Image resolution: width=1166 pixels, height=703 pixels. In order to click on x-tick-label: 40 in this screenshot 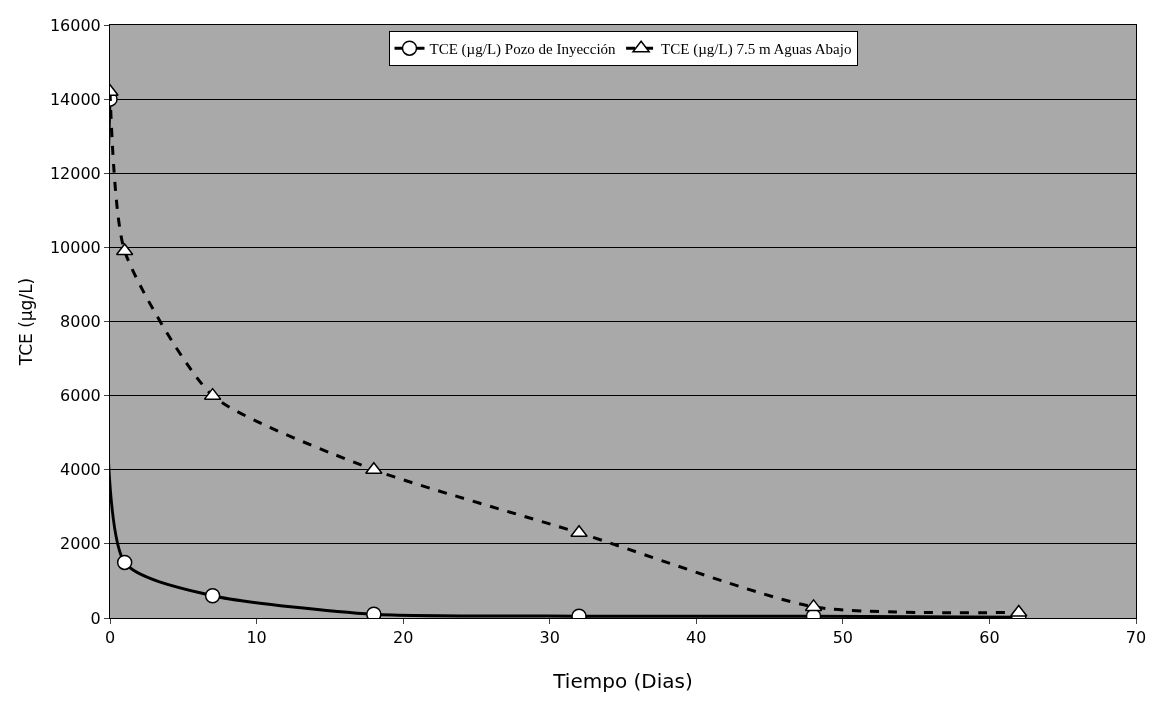, I will do `click(696, 638)`.